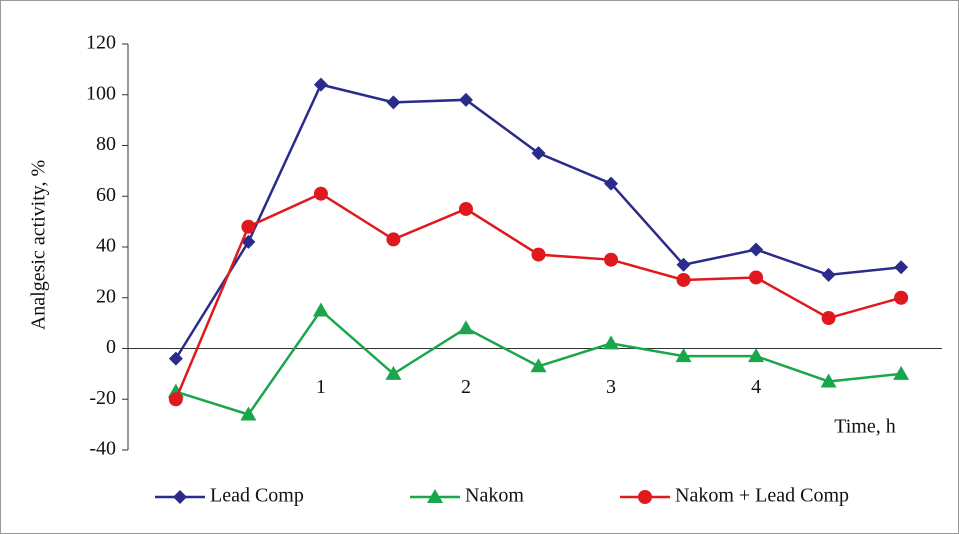  What do you see at coordinates (106, 246) in the screenshot?
I see `y-tick-label: 40` at bounding box center [106, 246].